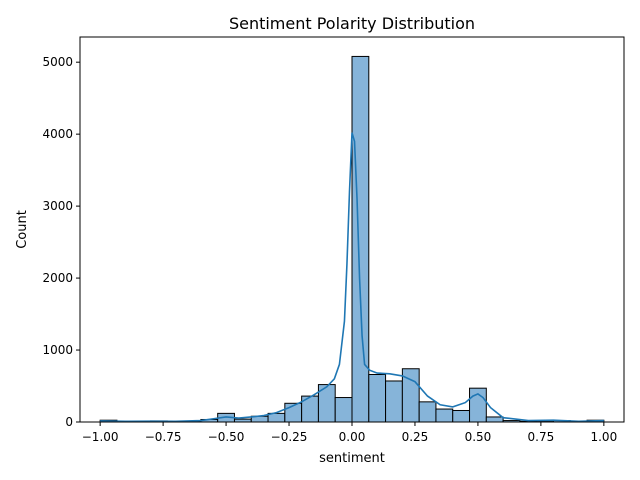 The width and height of the screenshot is (640, 480). I want to click on x-tick-label: 0.00, so click(352, 437).